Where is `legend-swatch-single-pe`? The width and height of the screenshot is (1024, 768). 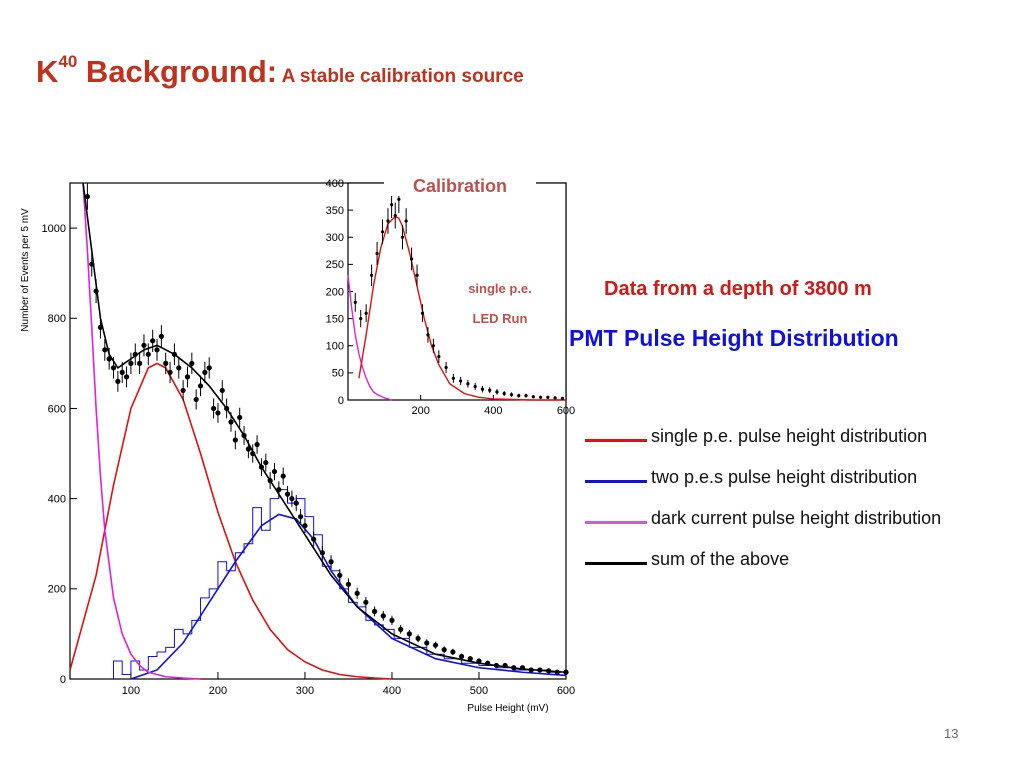 legend-swatch-single-pe is located at coordinates (616, 440).